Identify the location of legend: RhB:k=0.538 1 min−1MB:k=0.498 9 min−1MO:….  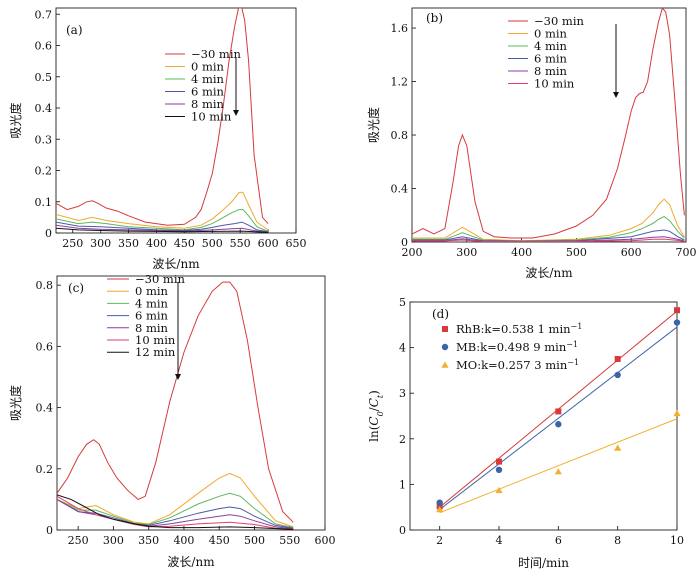
(511, 347).